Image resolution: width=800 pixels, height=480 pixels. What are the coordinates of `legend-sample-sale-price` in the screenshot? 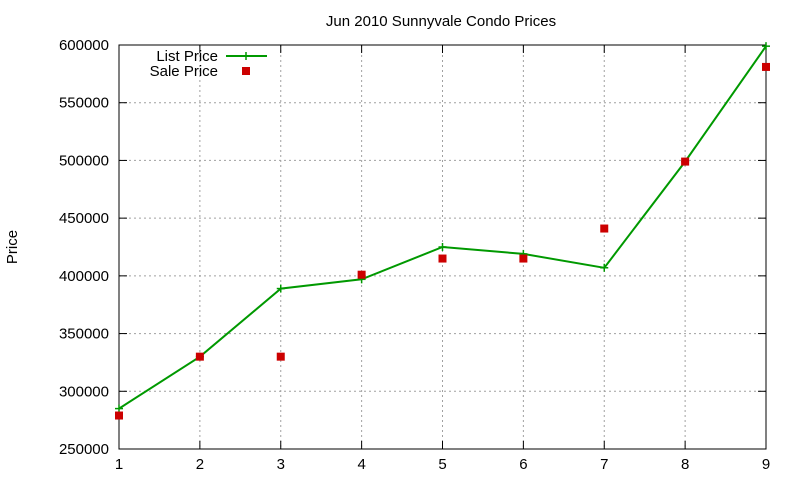 It's located at (246, 71).